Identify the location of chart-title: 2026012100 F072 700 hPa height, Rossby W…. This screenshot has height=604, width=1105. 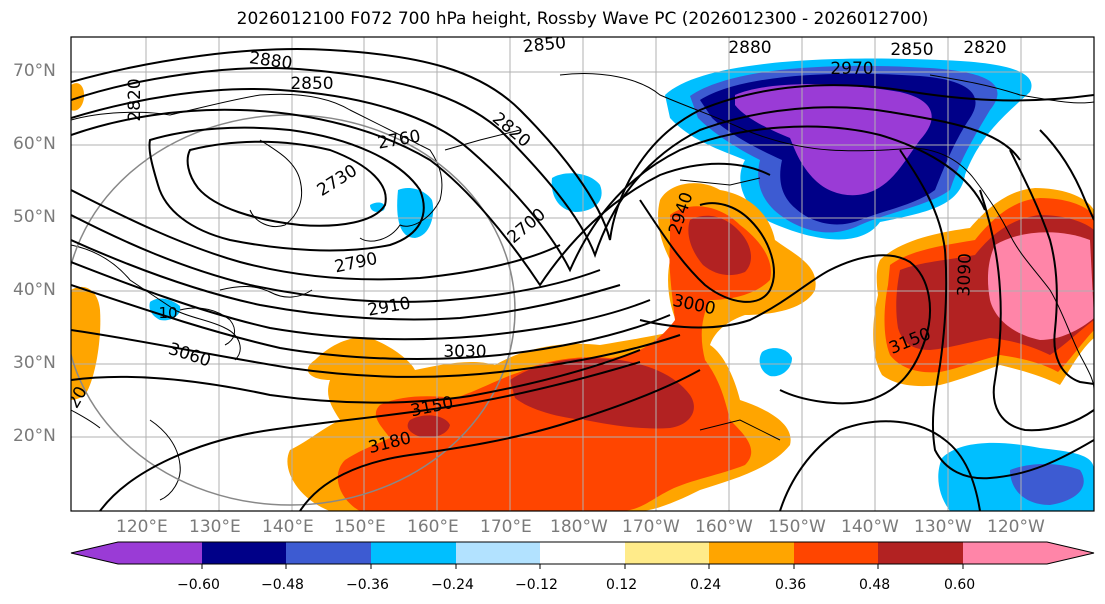
(582, 19).